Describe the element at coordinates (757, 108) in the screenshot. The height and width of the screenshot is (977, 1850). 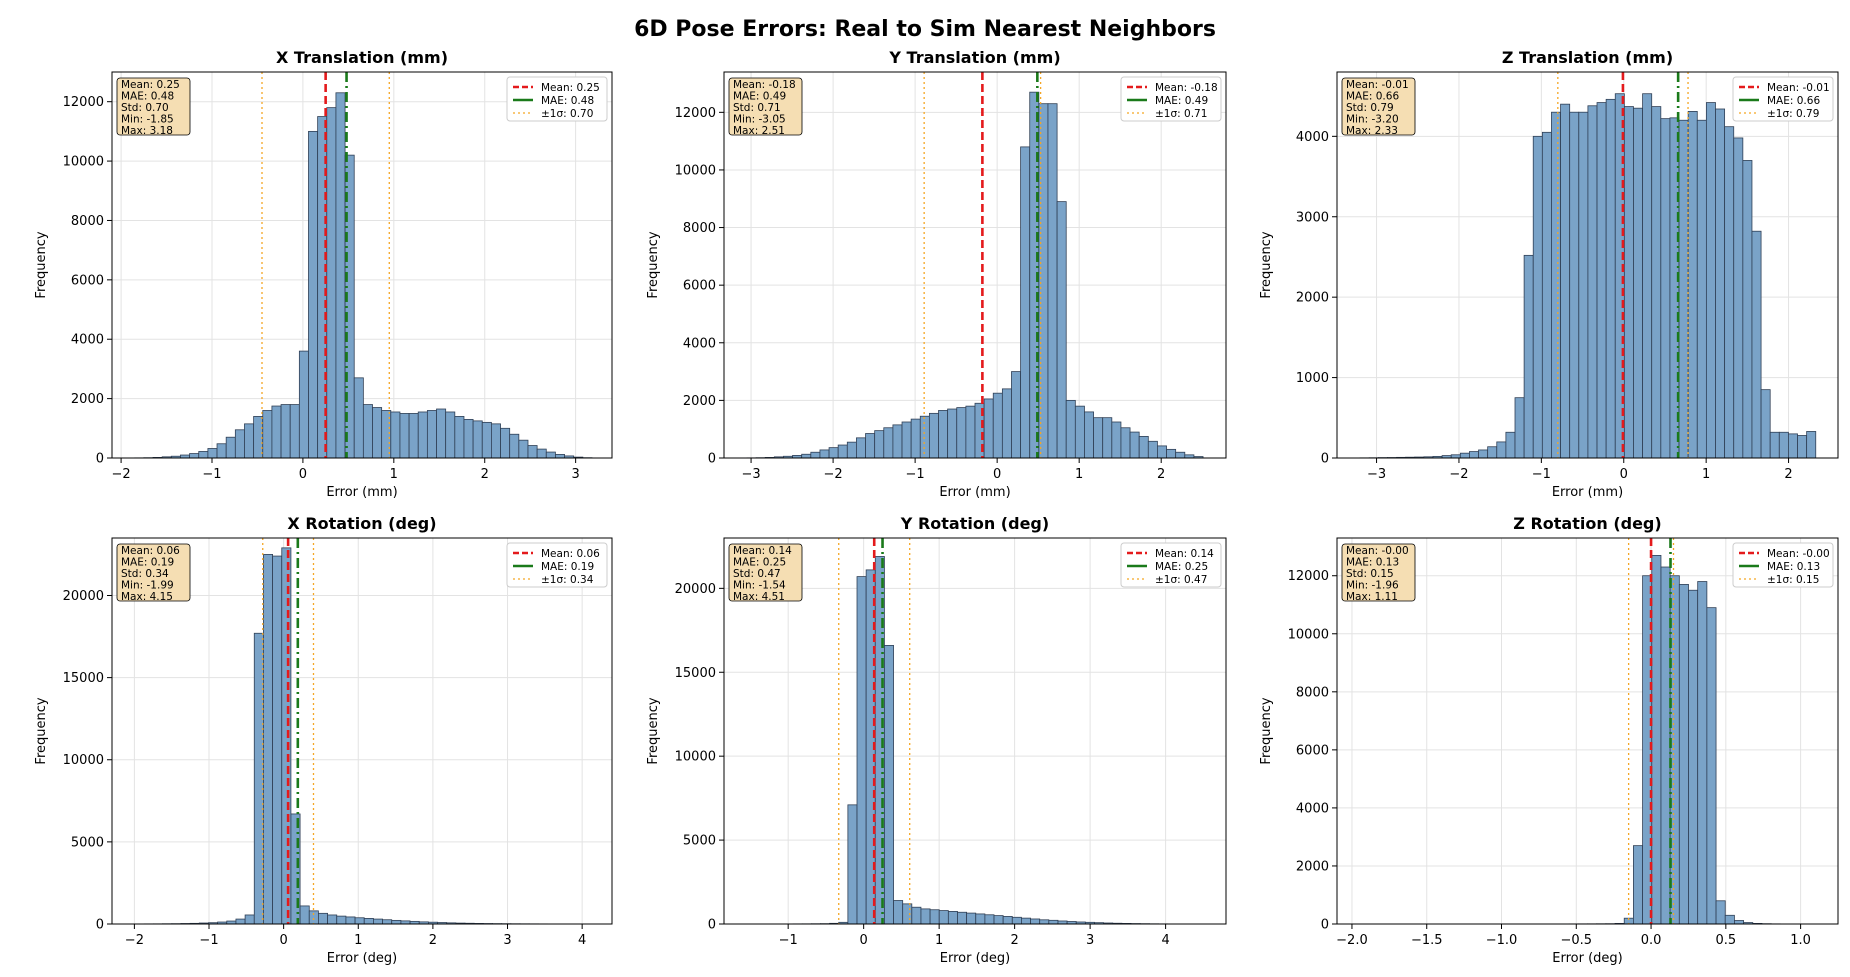
I see `stats-text: Std: 0.71` at that location.